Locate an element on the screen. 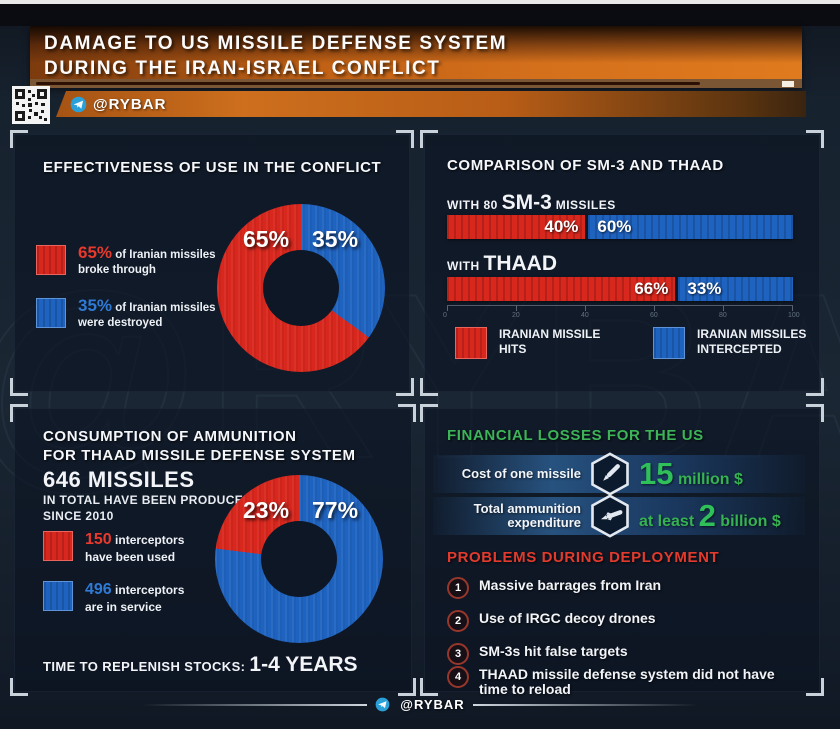  replenish-label: TIME TO REPLENISH STOCKS: is located at coordinates (144, 666).